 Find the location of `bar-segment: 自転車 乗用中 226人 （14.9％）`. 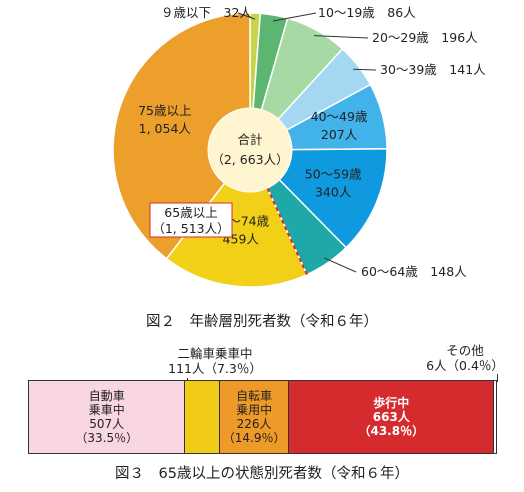

bar-segment: 自転車 乗用中 226人 （14.9％） is located at coordinates (254, 417).